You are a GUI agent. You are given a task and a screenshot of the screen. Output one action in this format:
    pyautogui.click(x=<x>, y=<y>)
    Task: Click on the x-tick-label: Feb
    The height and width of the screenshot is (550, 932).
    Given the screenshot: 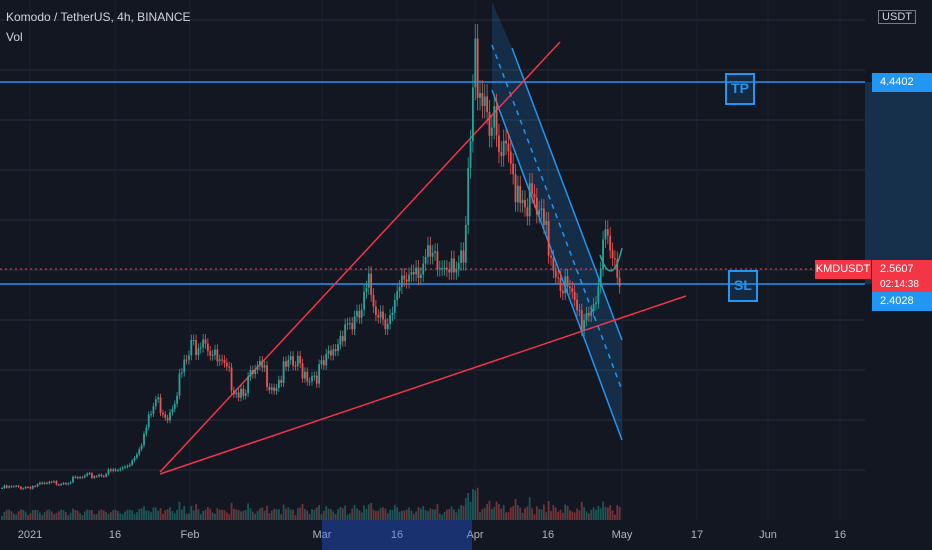 What is the action you would take?
    pyautogui.click(x=190, y=535)
    